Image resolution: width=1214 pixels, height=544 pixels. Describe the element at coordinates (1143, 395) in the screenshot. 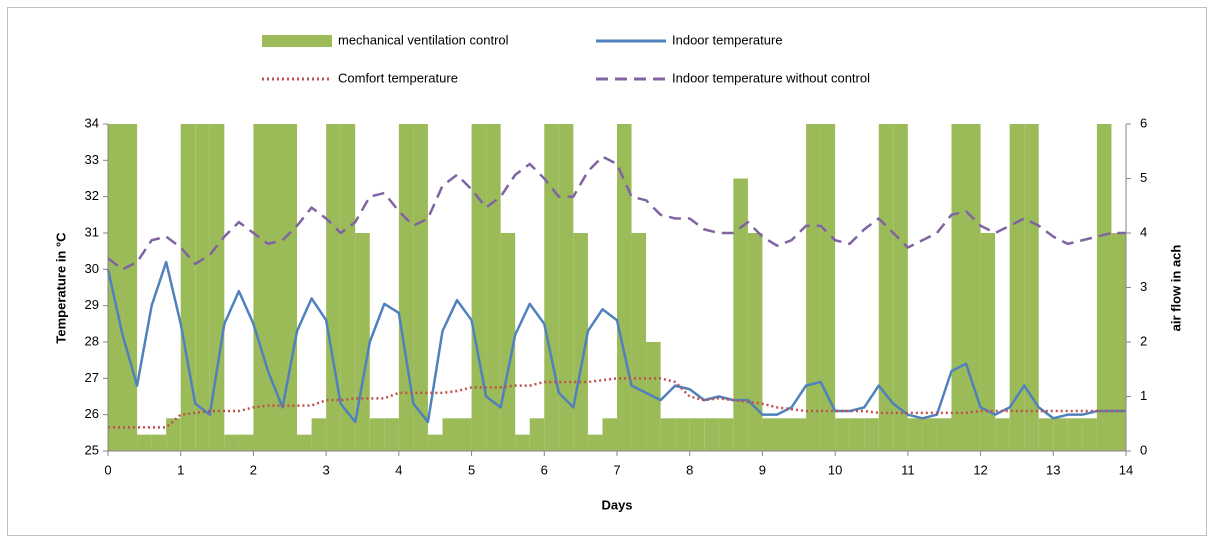

I see `y2-tick-label: 1` at that location.